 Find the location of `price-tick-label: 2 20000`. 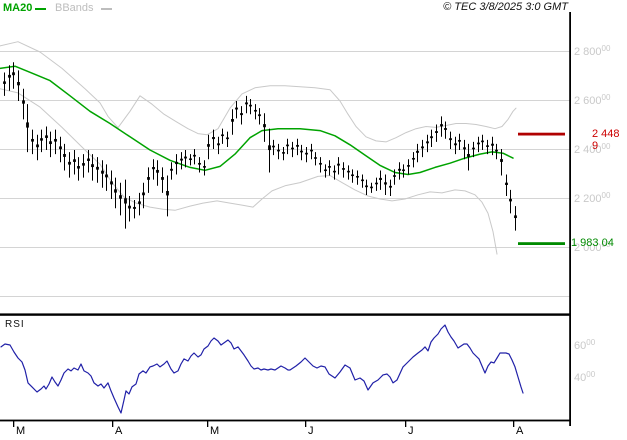

price-tick-label: 2 20000 is located at coordinates (592, 198).